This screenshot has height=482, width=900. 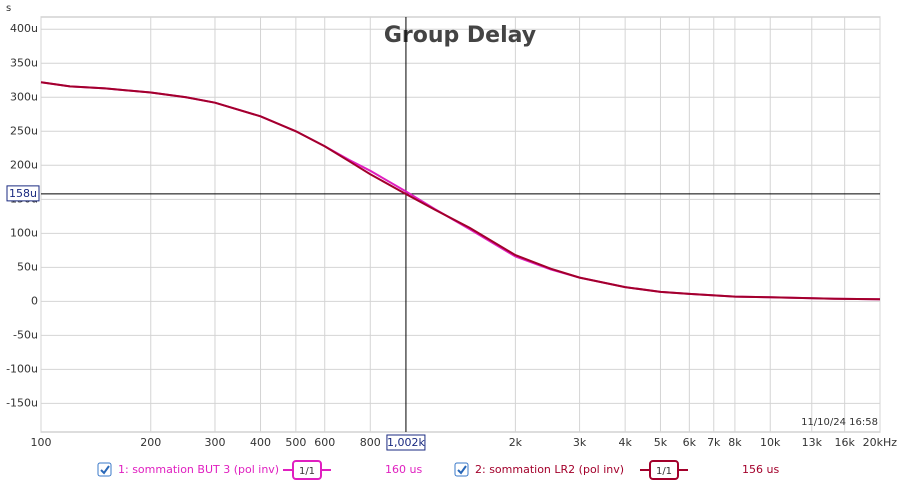 What do you see at coordinates (25, 334) in the screenshot?
I see `y-tick-label: -50u` at bounding box center [25, 334].